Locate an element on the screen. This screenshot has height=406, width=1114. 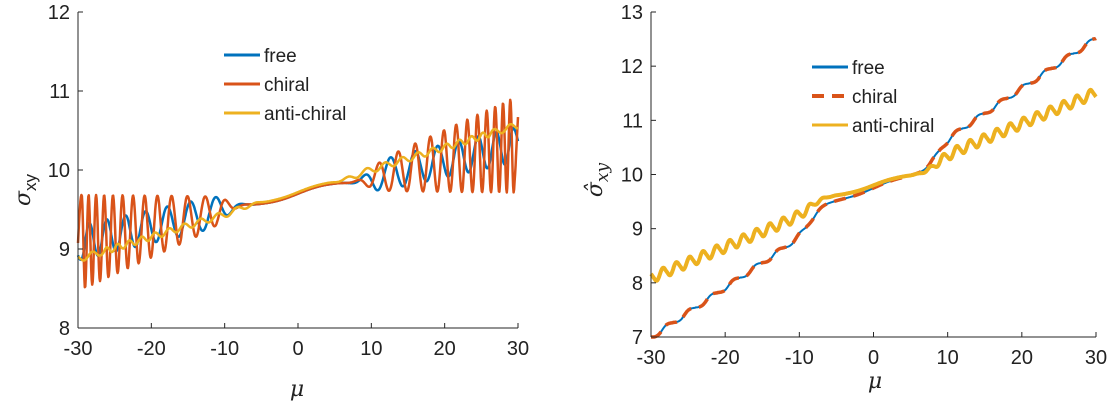
svg-text: σ̂xy is located at coordinates (598, 179).